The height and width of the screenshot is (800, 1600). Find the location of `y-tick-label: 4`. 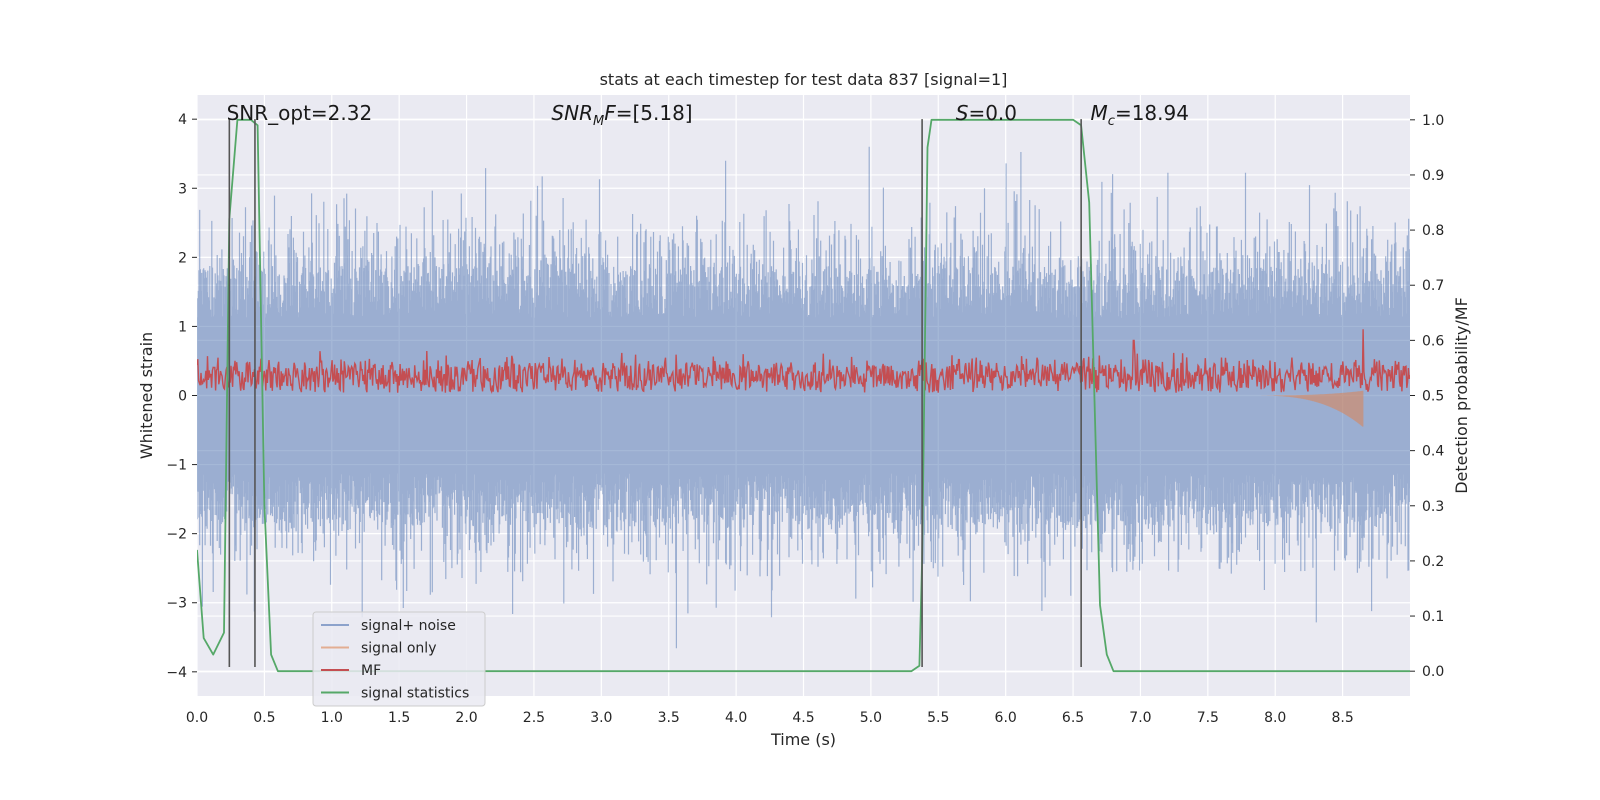

y-tick-label: 4 is located at coordinates (182, 120).